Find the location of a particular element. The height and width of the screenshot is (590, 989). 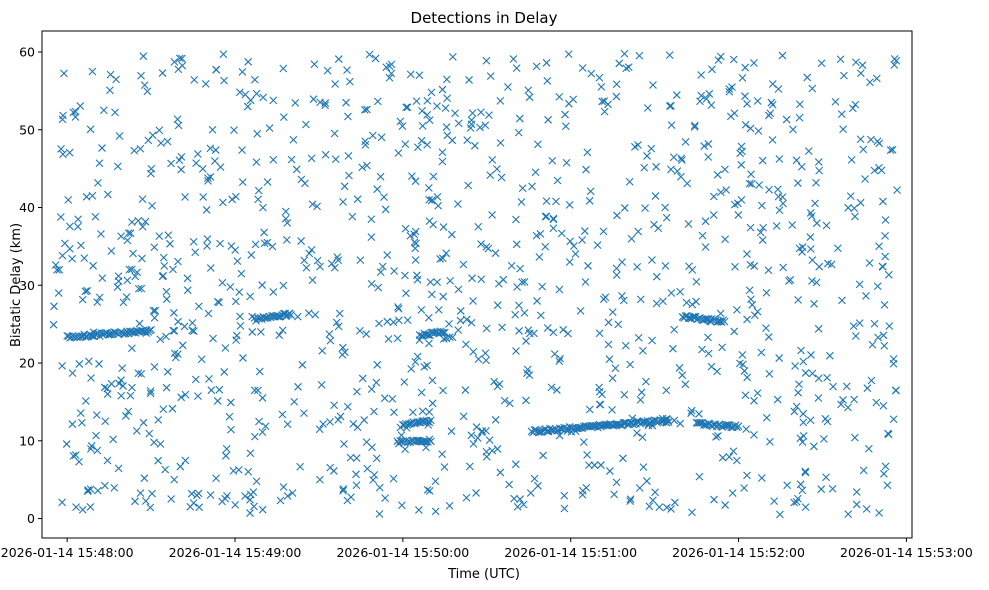

x-axis-label: Time (UTC) is located at coordinates (483, 574).